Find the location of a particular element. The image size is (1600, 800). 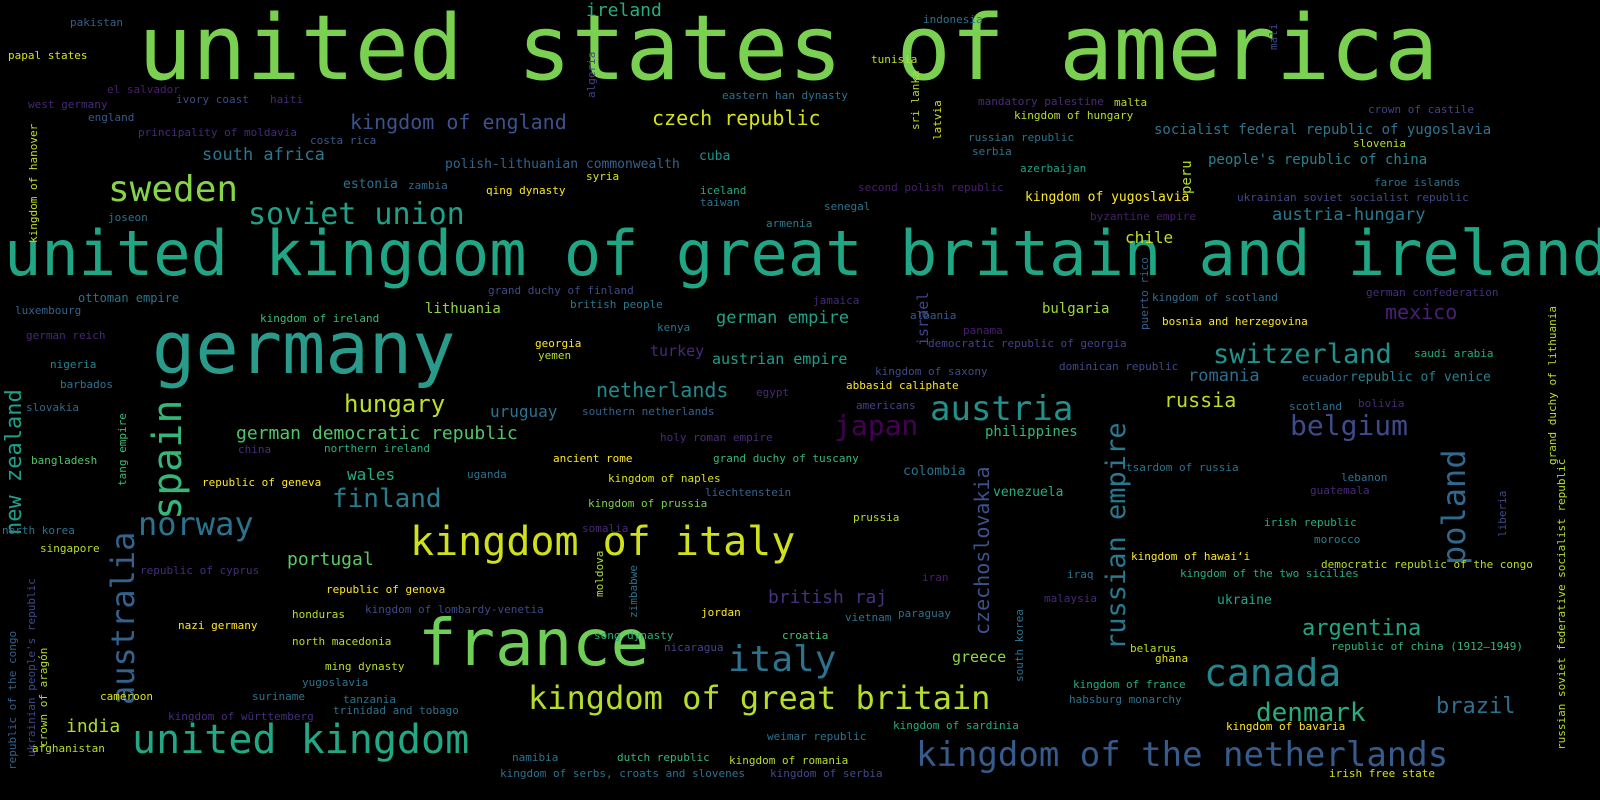

cloud-word: honduras is located at coordinates (318, 614).